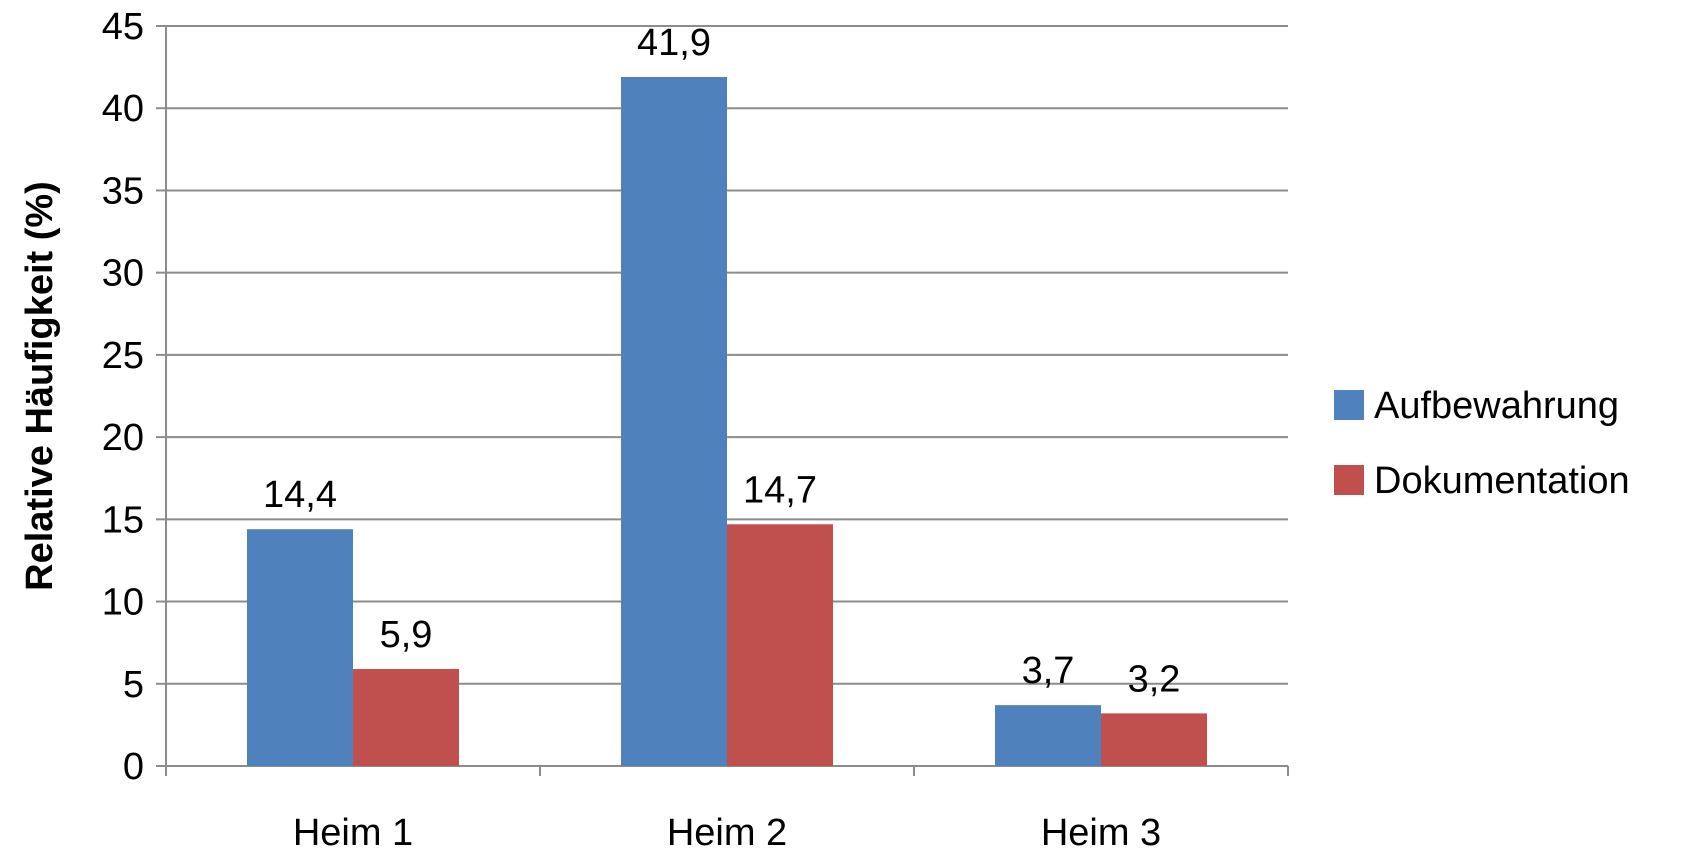 This screenshot has width=1688, height=856. I want to click on y-tick-label: 15, so click(123, 520).